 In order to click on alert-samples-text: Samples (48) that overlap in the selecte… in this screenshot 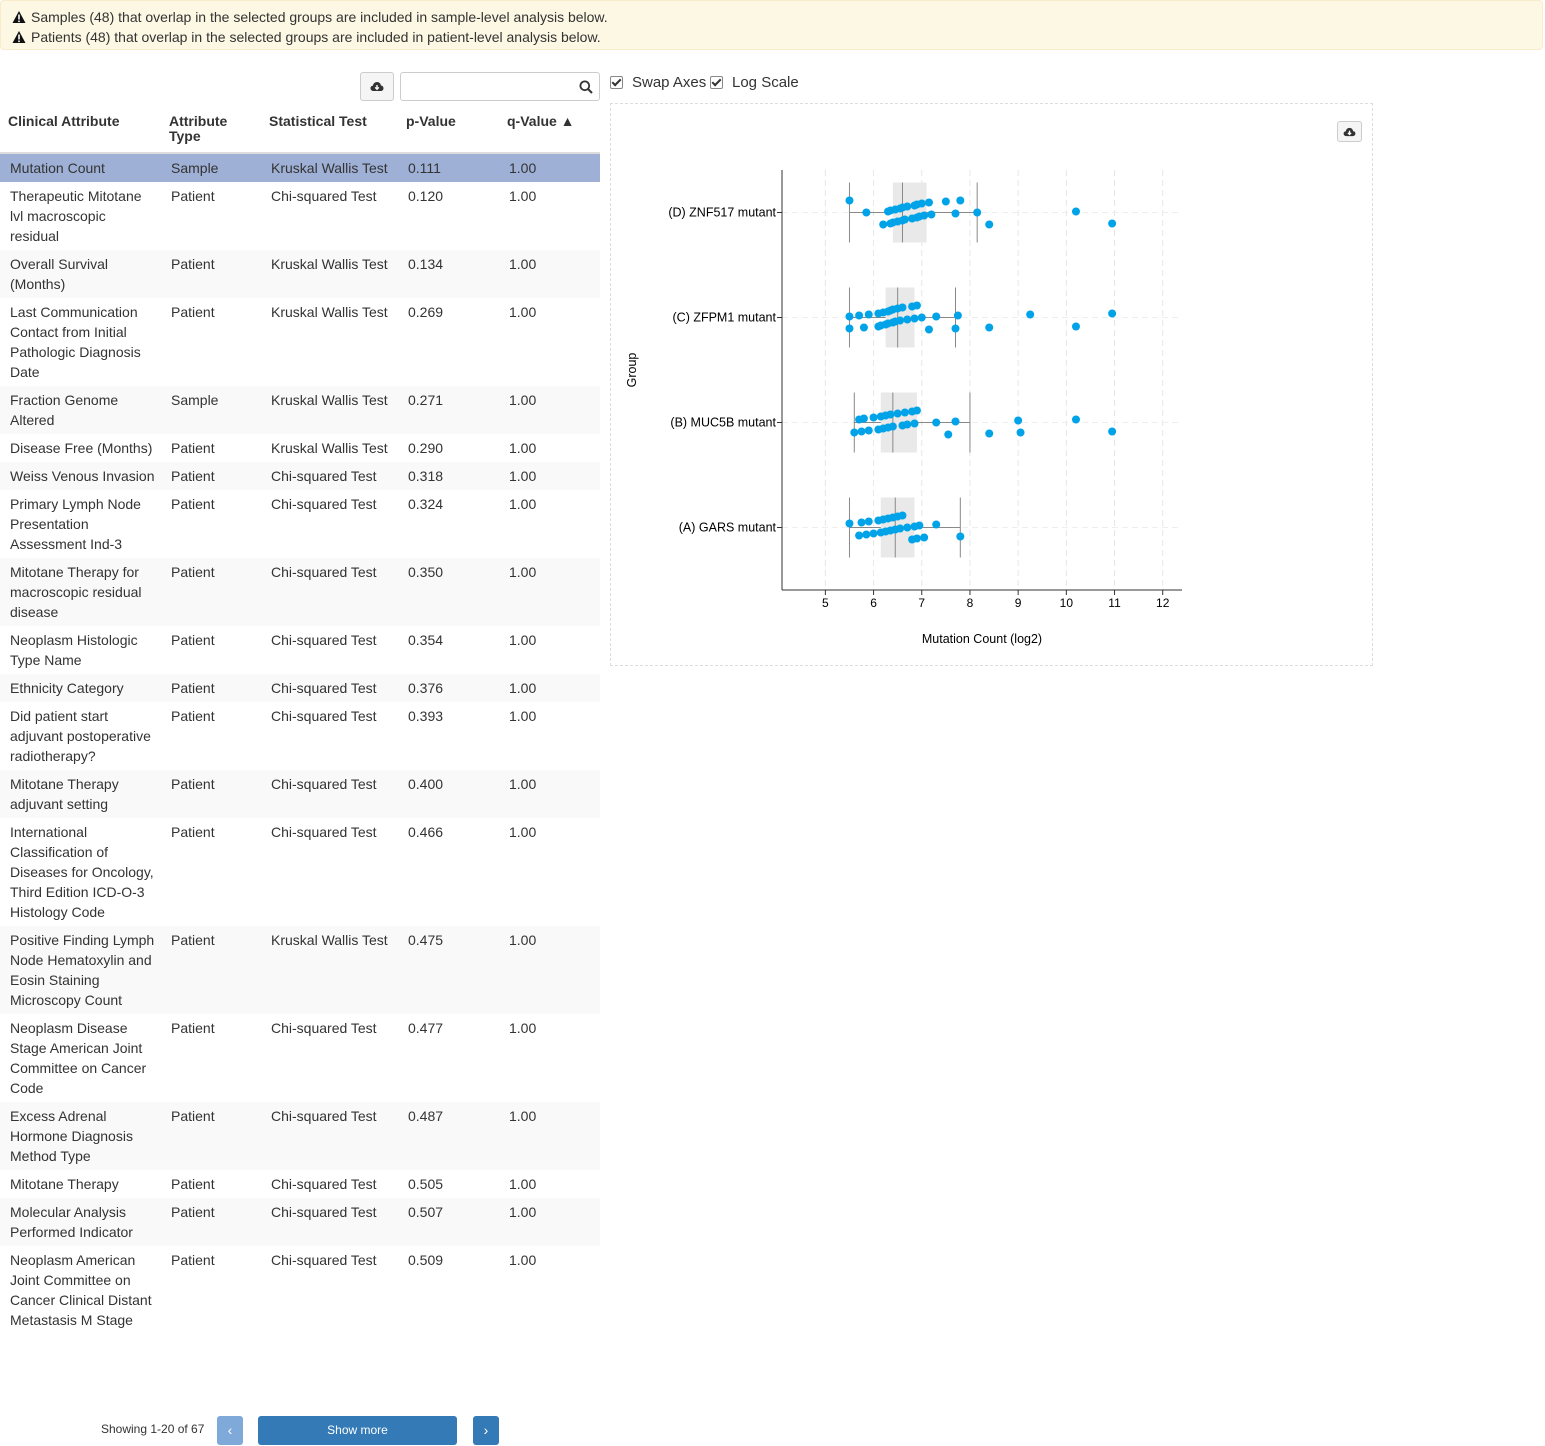, I will do `click(319, 17)`.